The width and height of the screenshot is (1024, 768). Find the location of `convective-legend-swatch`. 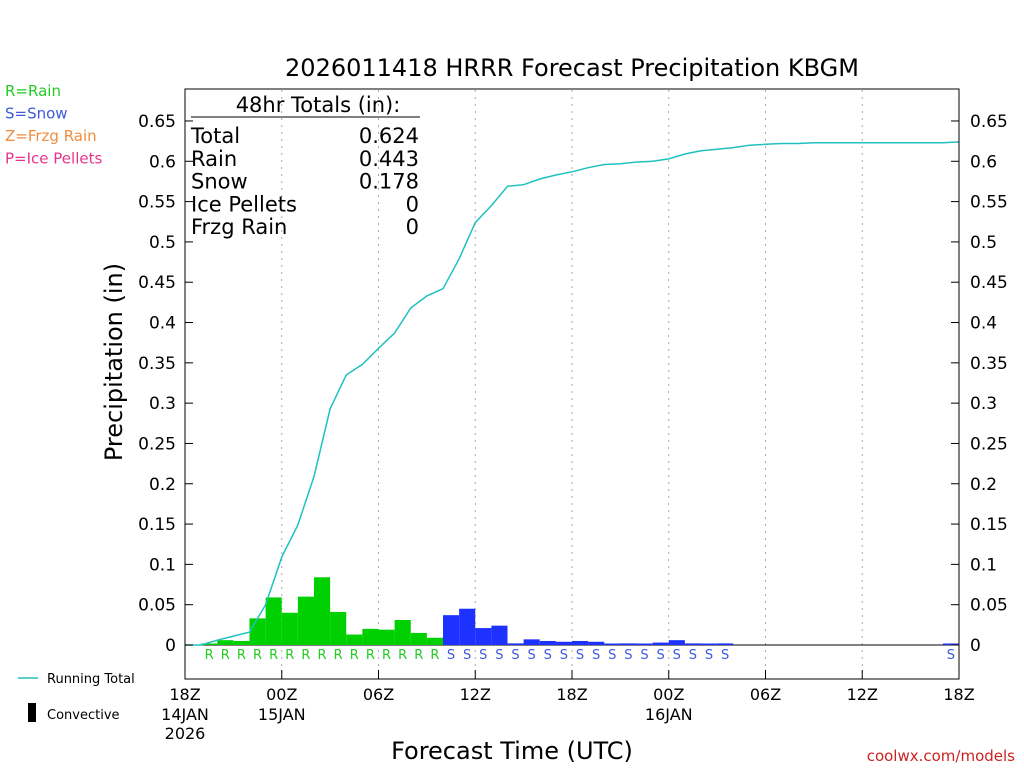

convective-legend-swatch is located at coordinates (32, 712).